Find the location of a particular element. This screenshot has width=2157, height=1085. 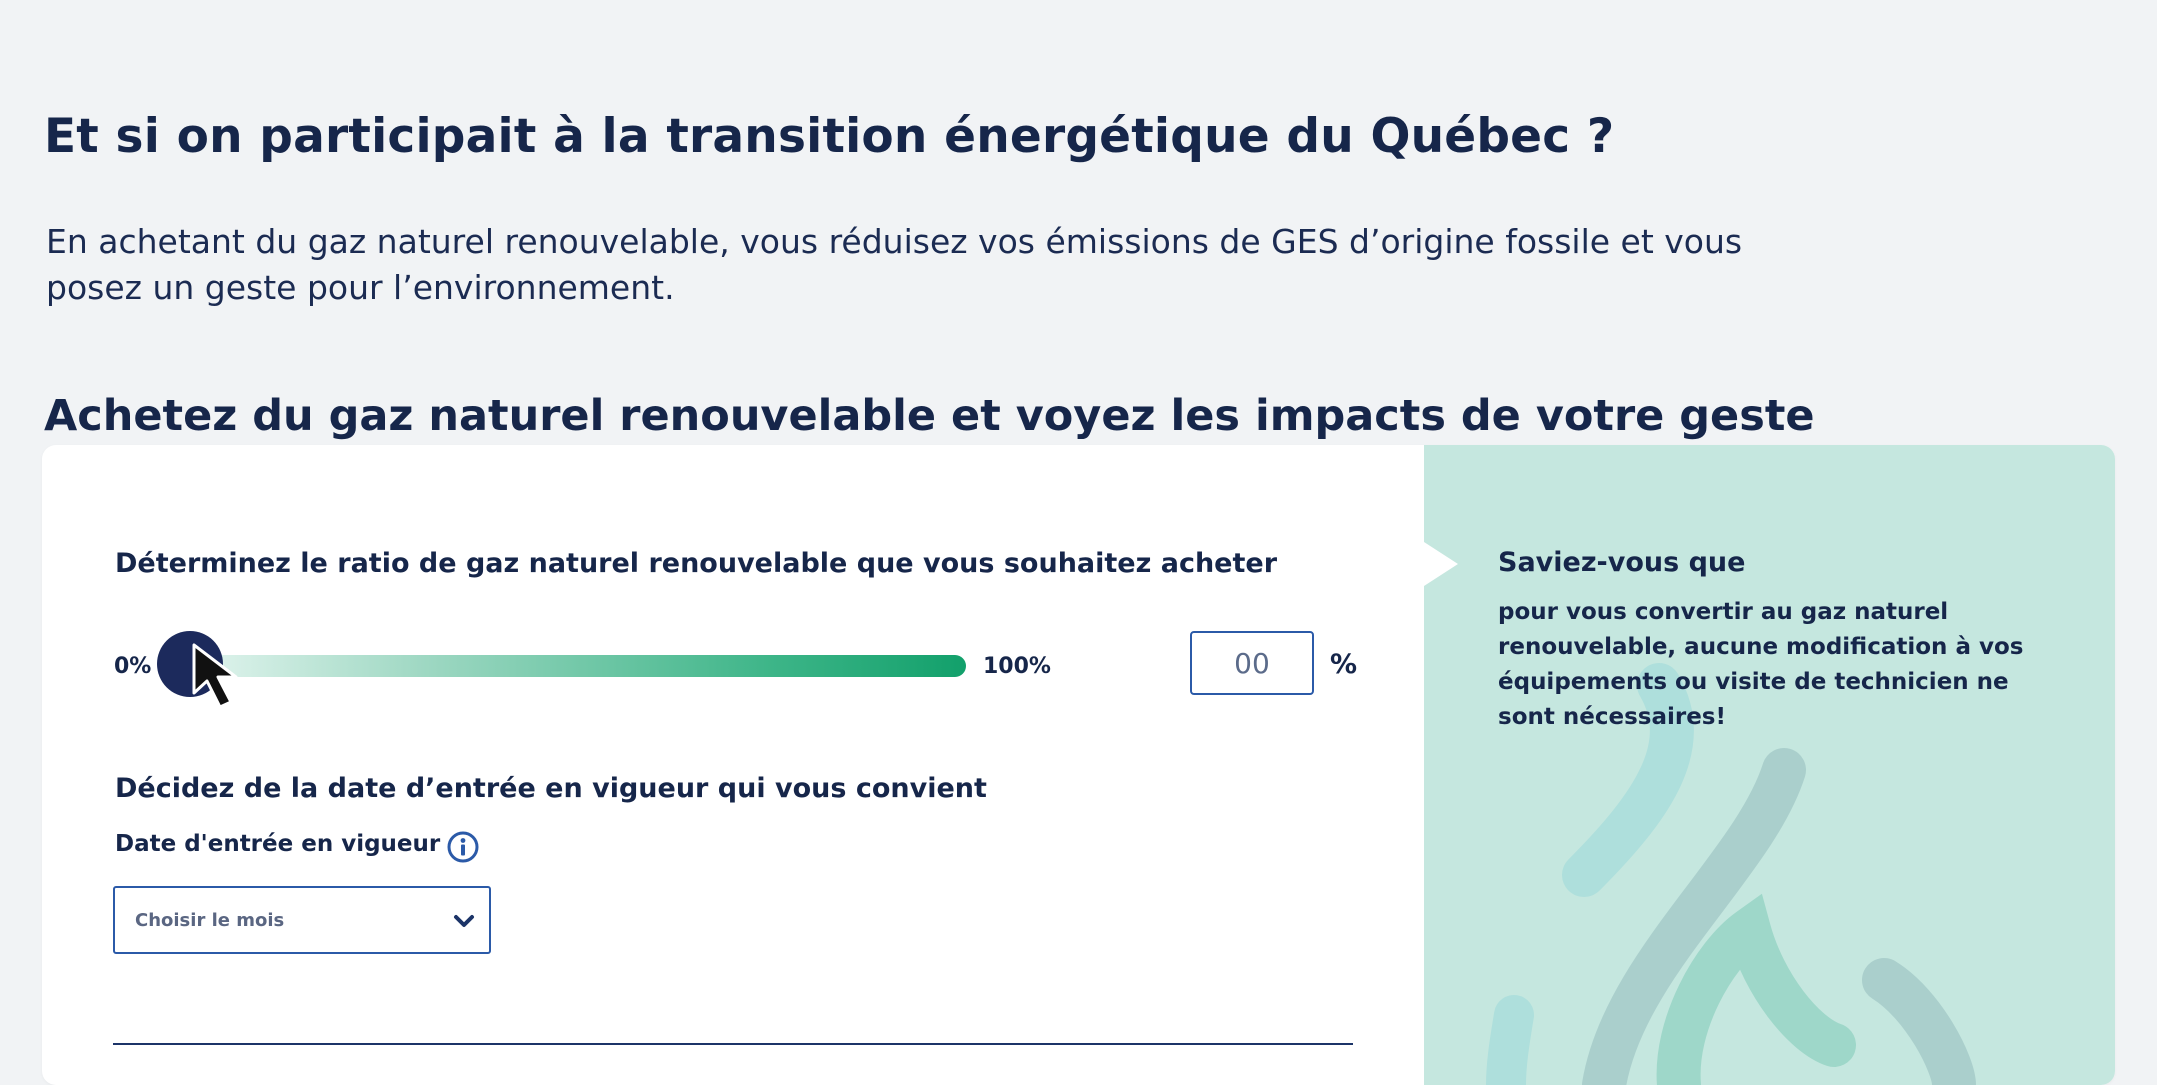

section-divider is located at coordinates (733, 1044).